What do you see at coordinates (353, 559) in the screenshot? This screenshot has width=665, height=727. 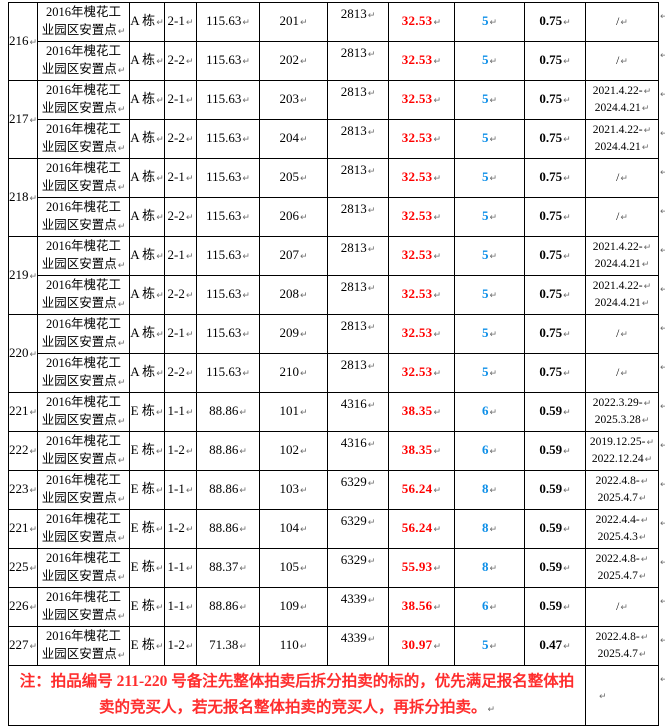 I see `price-cell-text: 6329` at bounding box center [353, 559].